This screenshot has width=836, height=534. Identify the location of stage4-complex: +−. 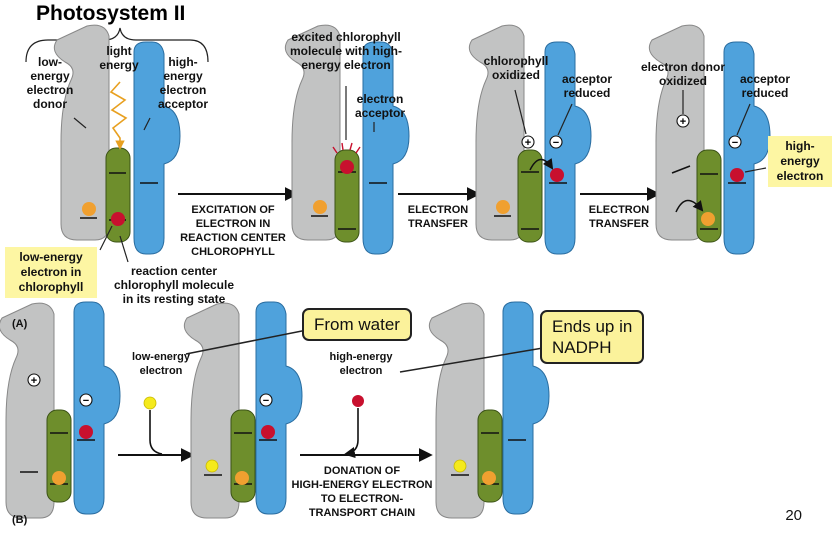
(709, 139).